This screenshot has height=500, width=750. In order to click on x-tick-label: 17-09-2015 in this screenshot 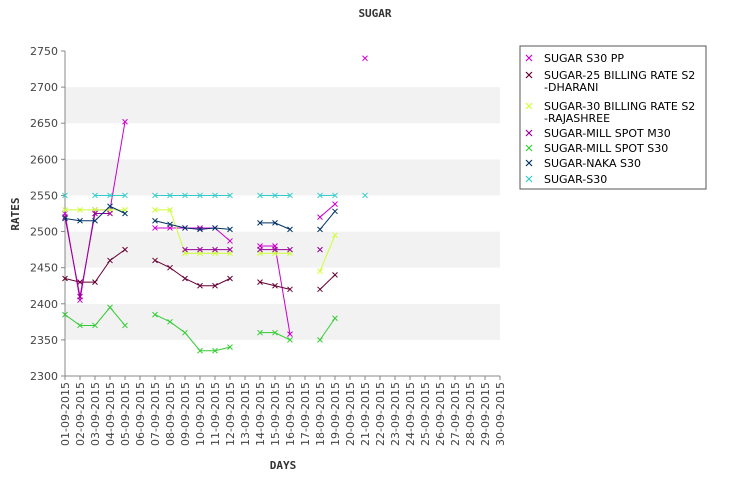, I will do `click(305, 414)`.